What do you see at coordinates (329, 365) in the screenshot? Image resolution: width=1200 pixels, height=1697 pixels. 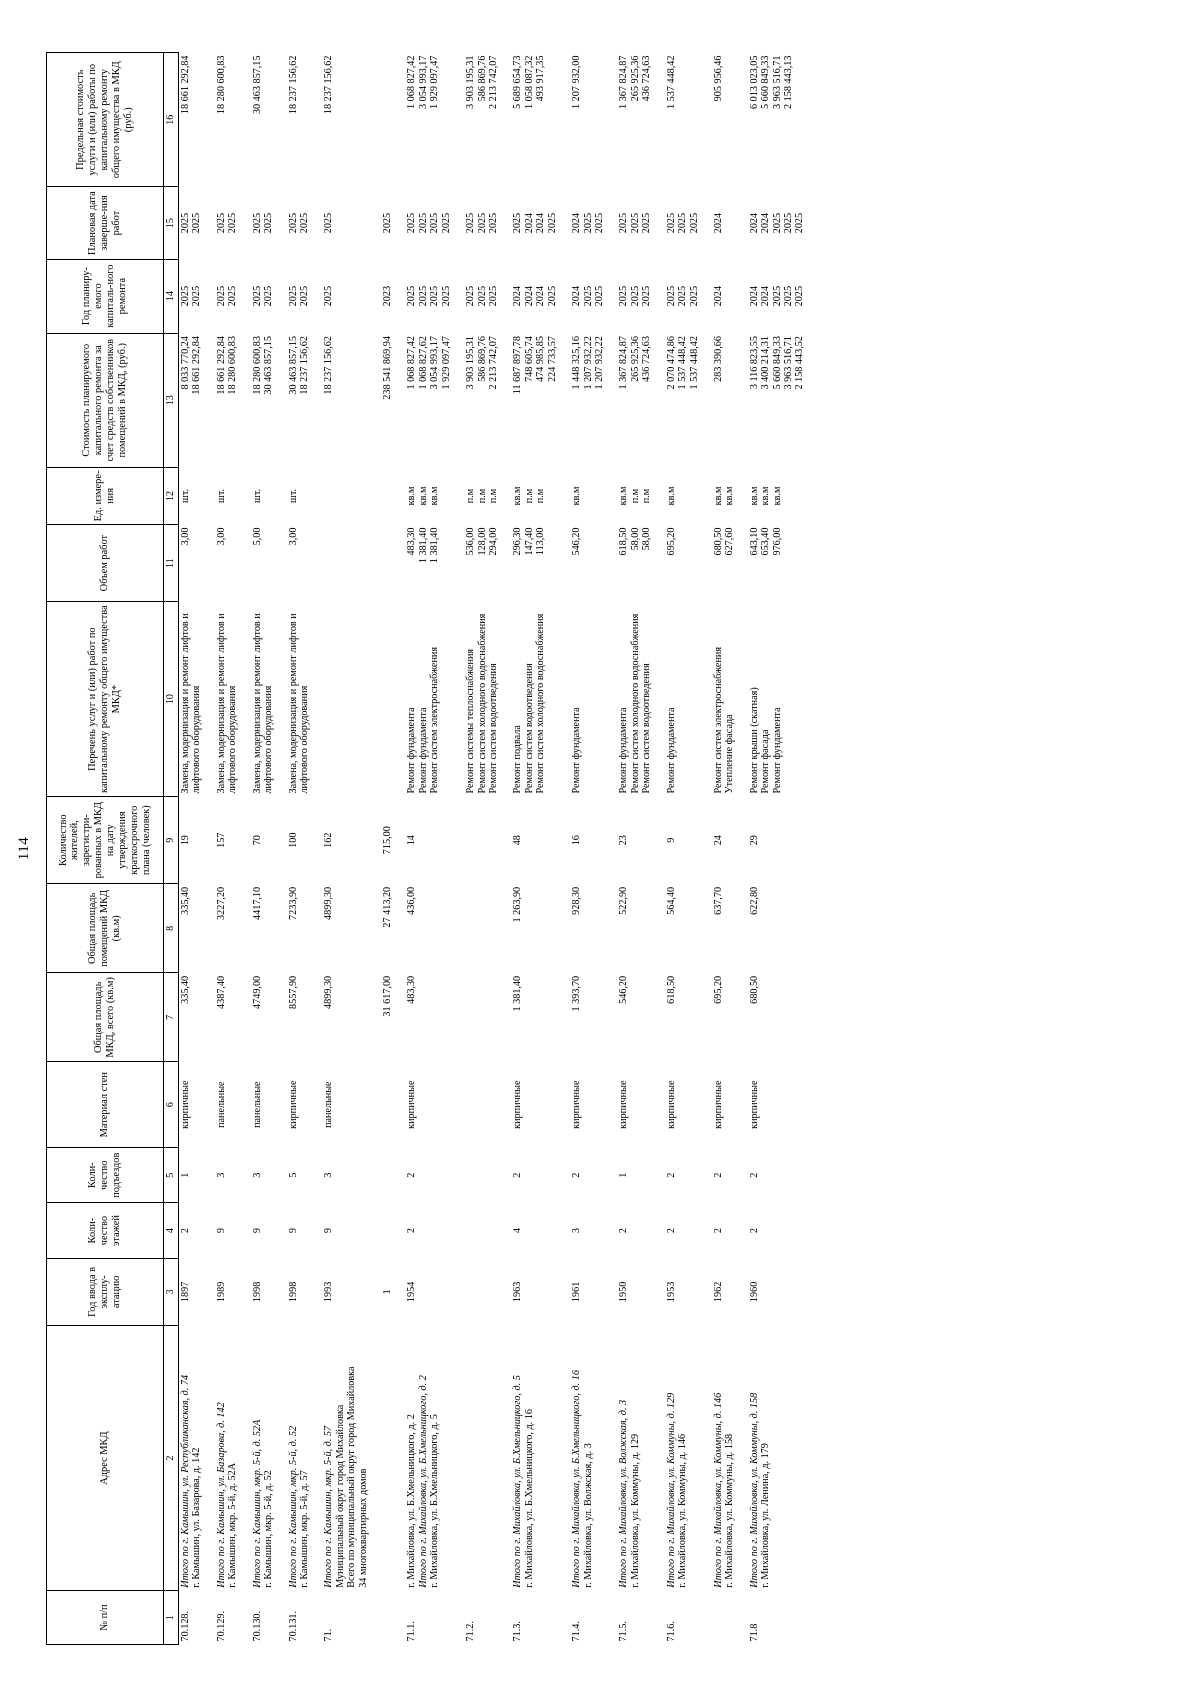 I see `cell-line: 18 237 156,62` at bounding box center [329, 365].